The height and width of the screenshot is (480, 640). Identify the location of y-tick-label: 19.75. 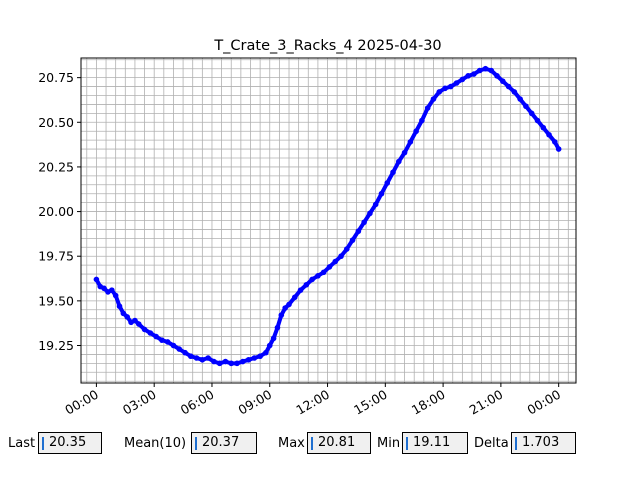
(56, 256).